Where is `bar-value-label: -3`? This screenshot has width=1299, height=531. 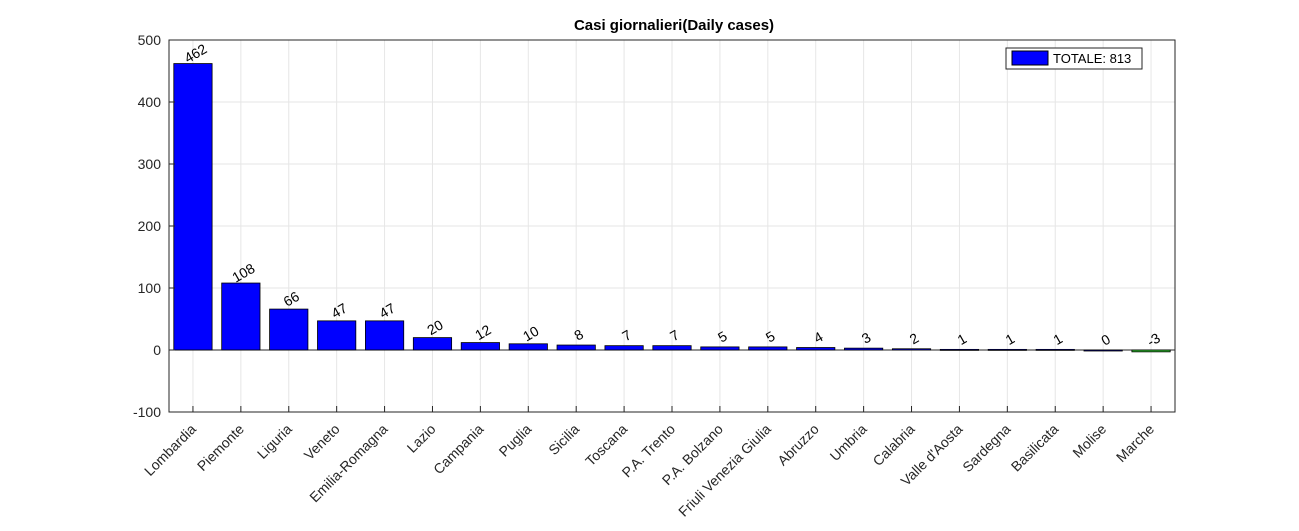 bar-value-label: -3 is located at coordinates (1153, 340).